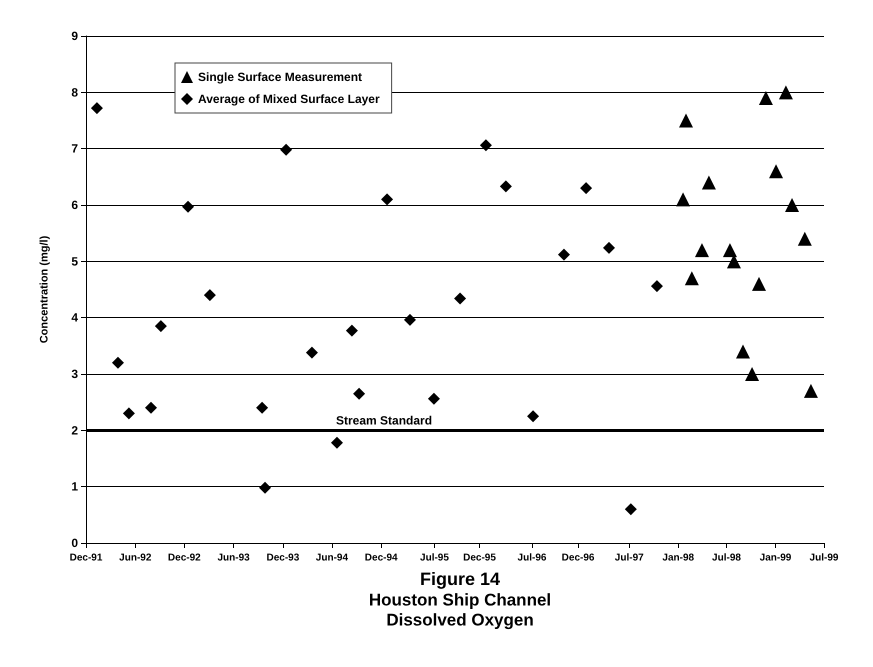 This screenshot has width=873, height=667. Describe the element at coordinates (86, 558) in the screenshot. I see `x-tick-label: Dec-91` at that location.